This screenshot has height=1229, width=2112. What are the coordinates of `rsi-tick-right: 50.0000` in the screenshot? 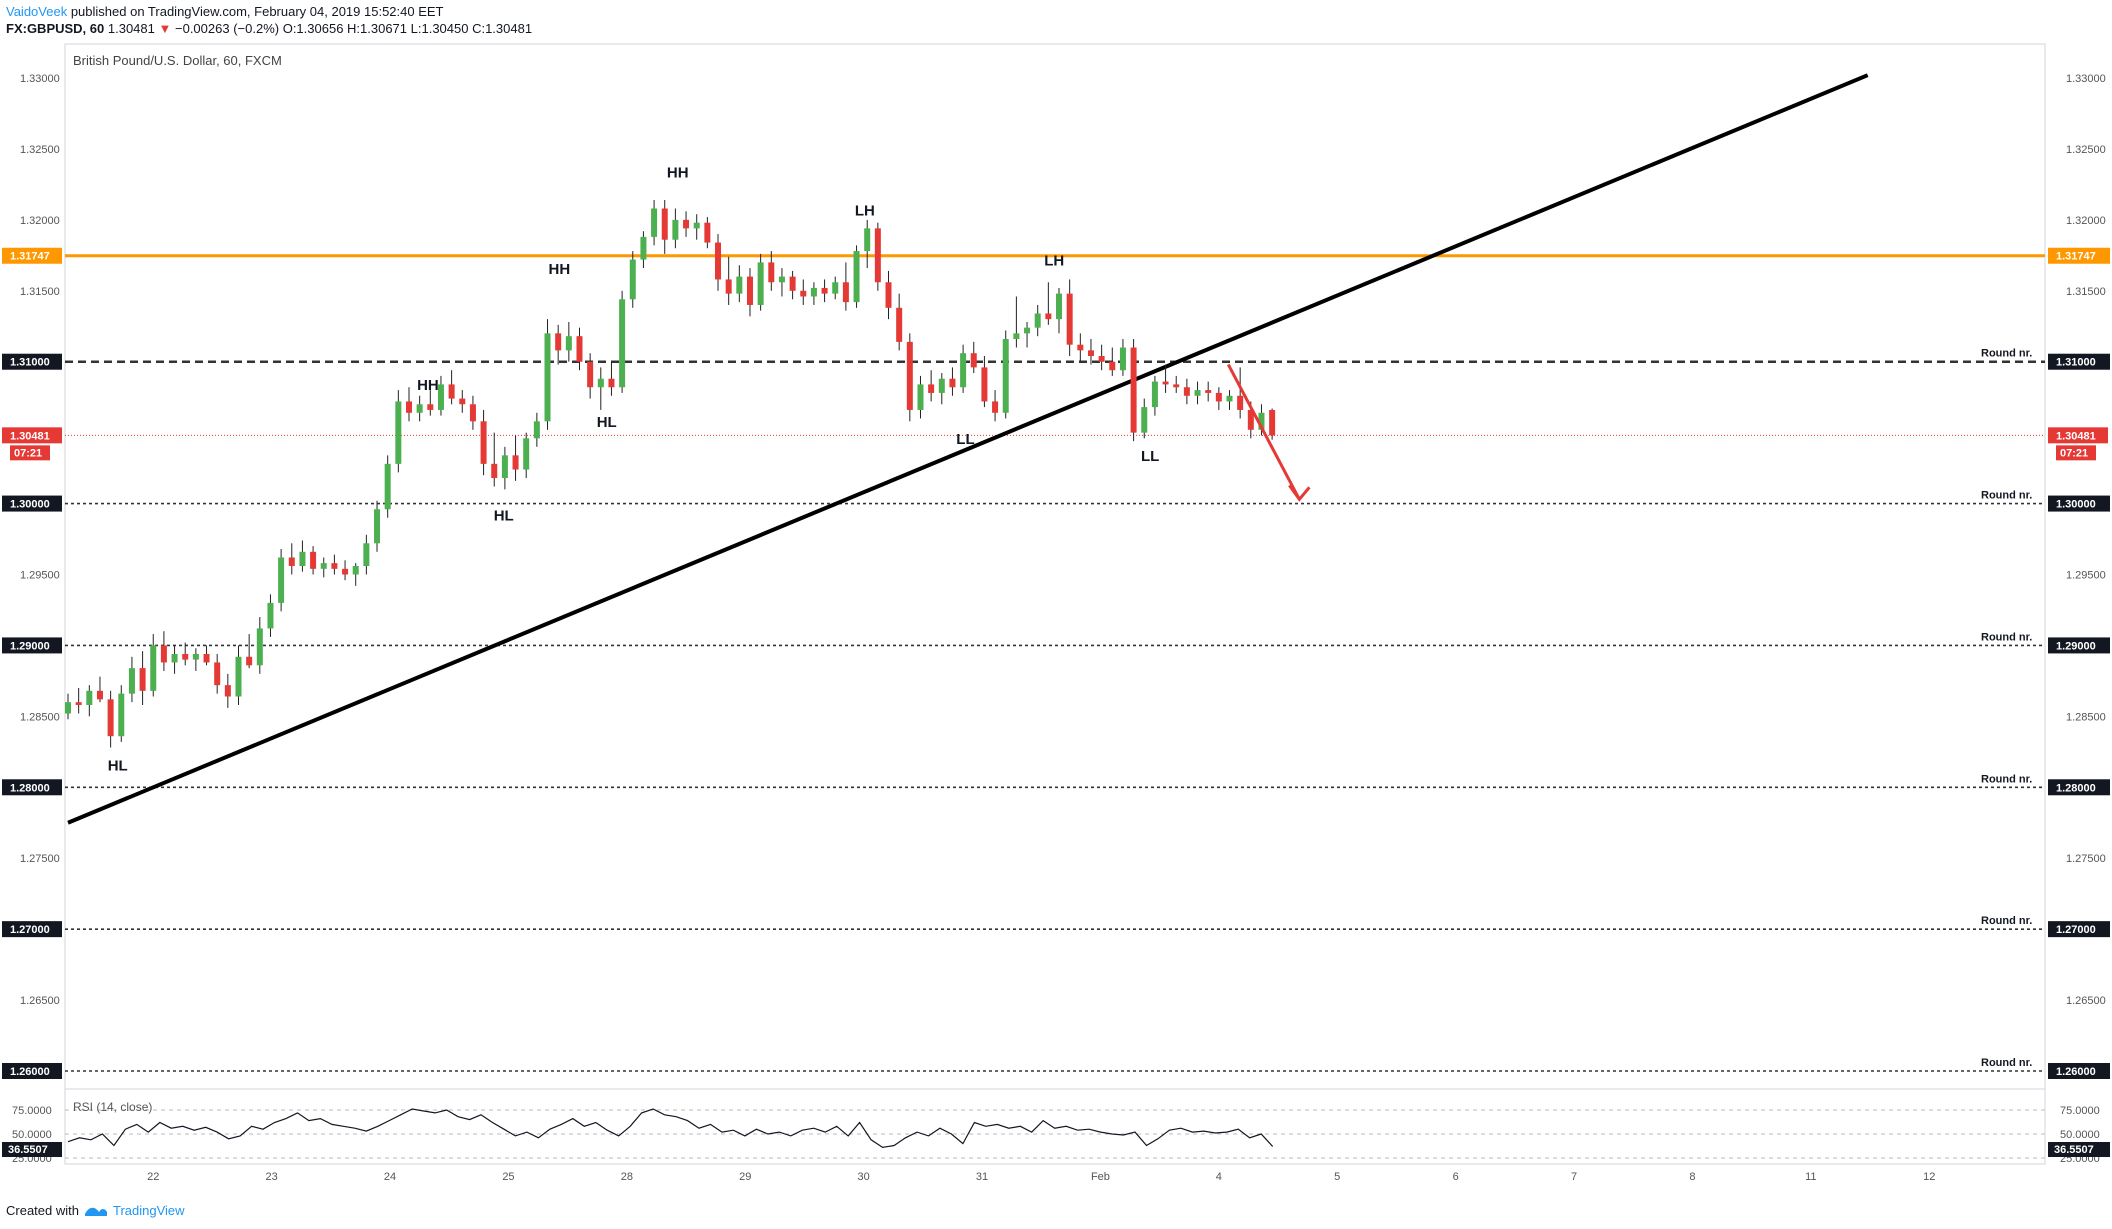 It's located at (2080, 1135).